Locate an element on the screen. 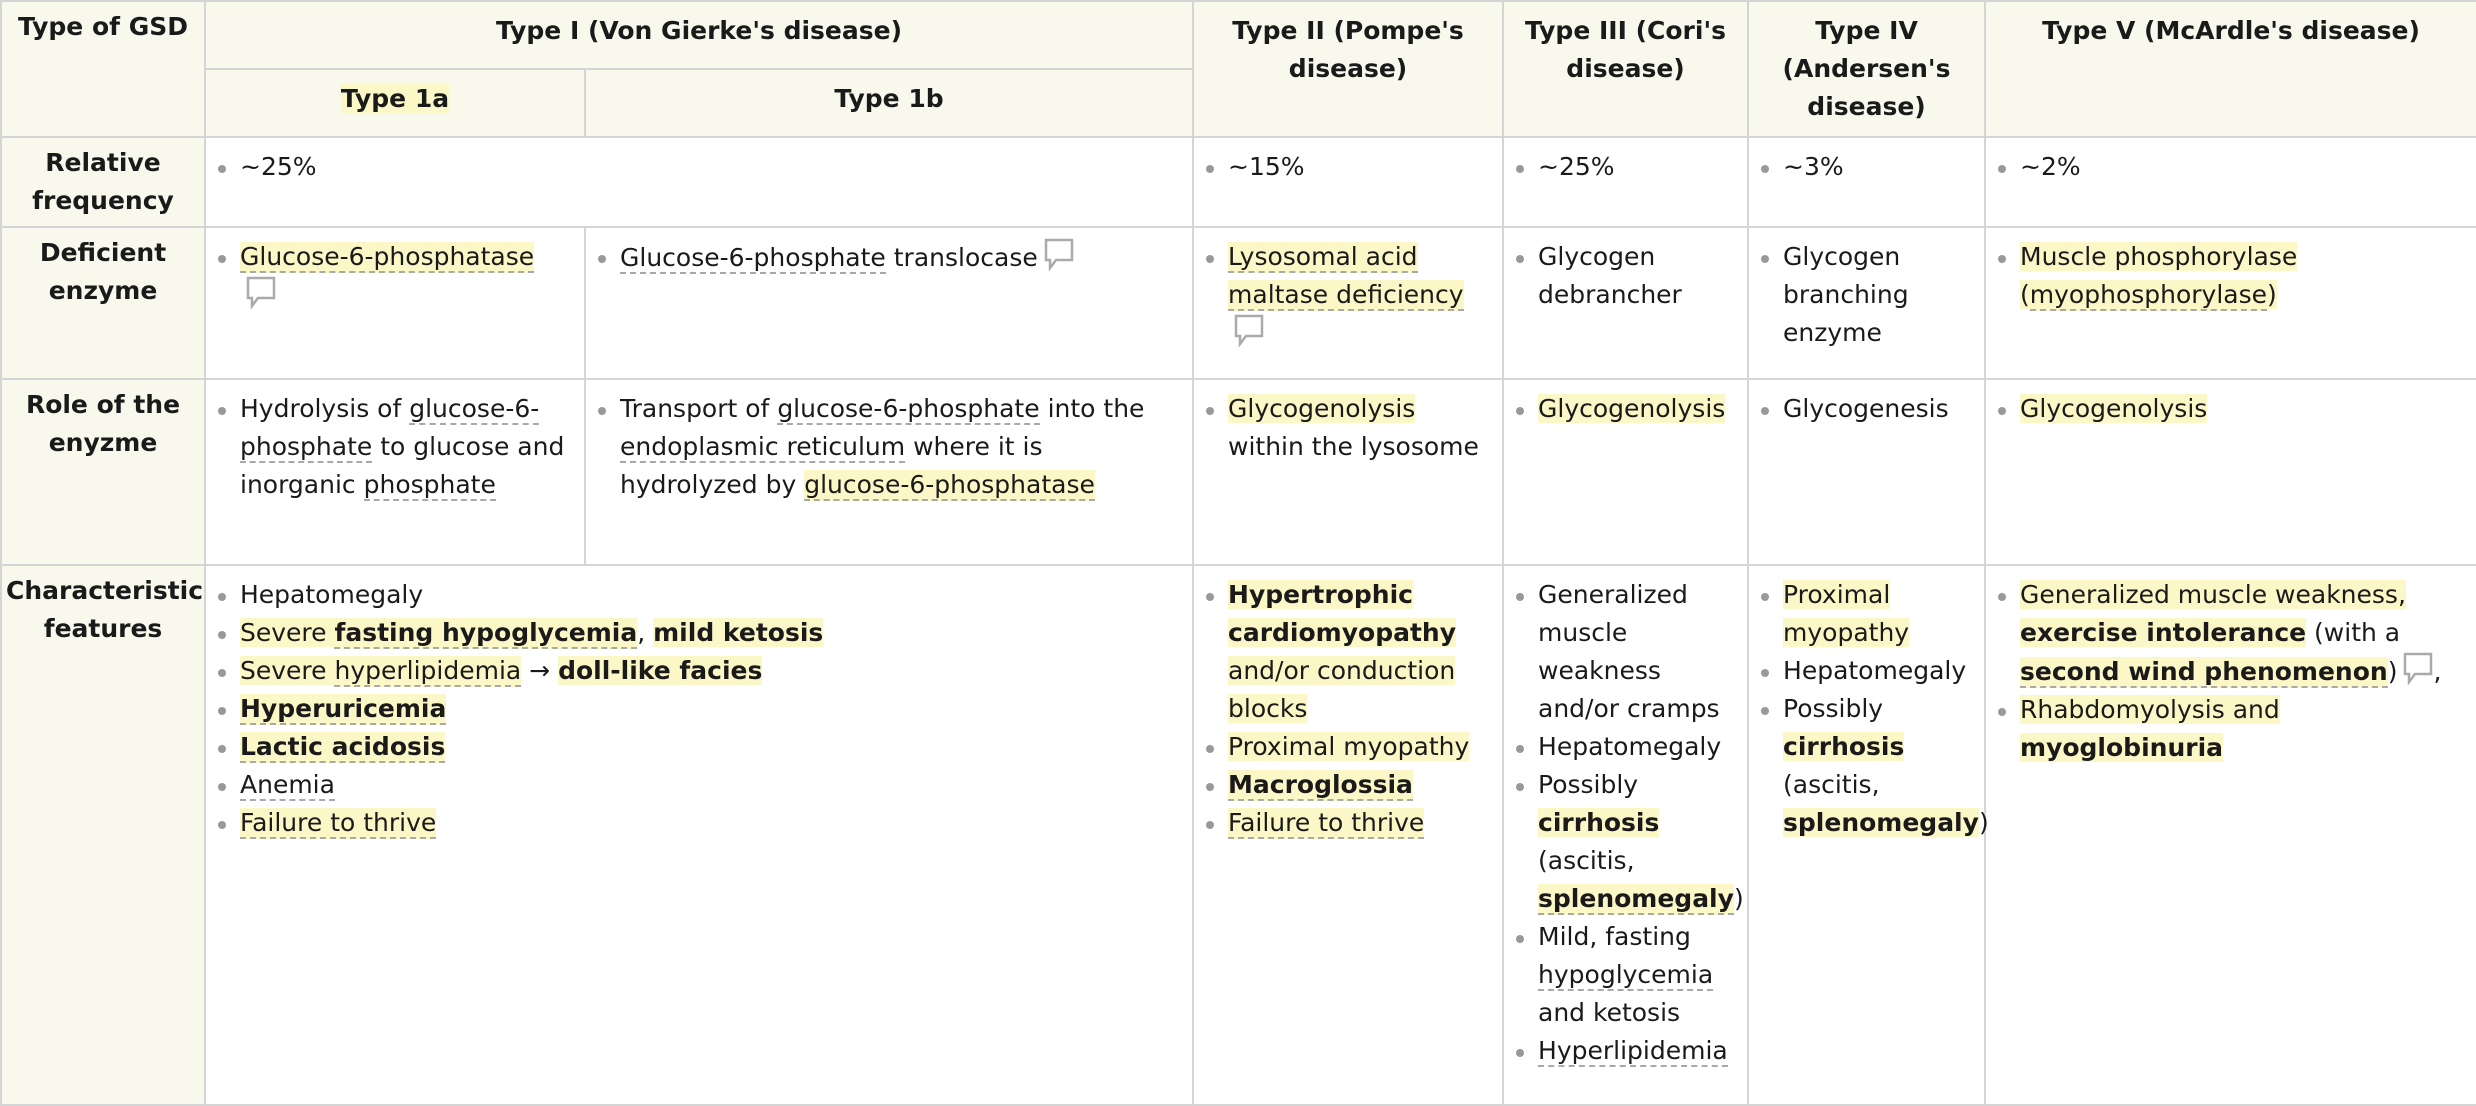  link-glucose-6-phosphatase: Glucose-6-phosphatase is located at coordinates (387, 257).